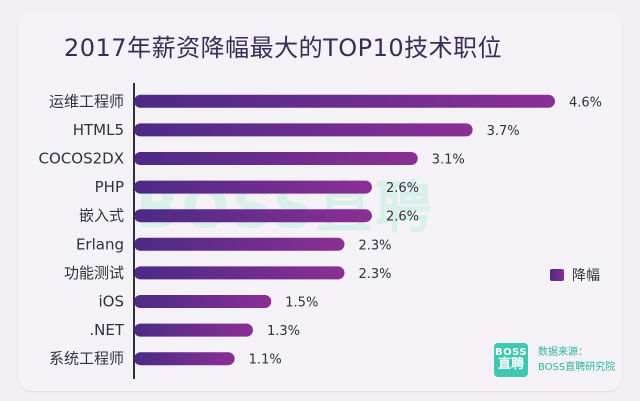 This screenshot has height=401, width=640. Describe the element at coordinates (586, 276) in the screenshot. I see `legend-label: 降幅` at that location.